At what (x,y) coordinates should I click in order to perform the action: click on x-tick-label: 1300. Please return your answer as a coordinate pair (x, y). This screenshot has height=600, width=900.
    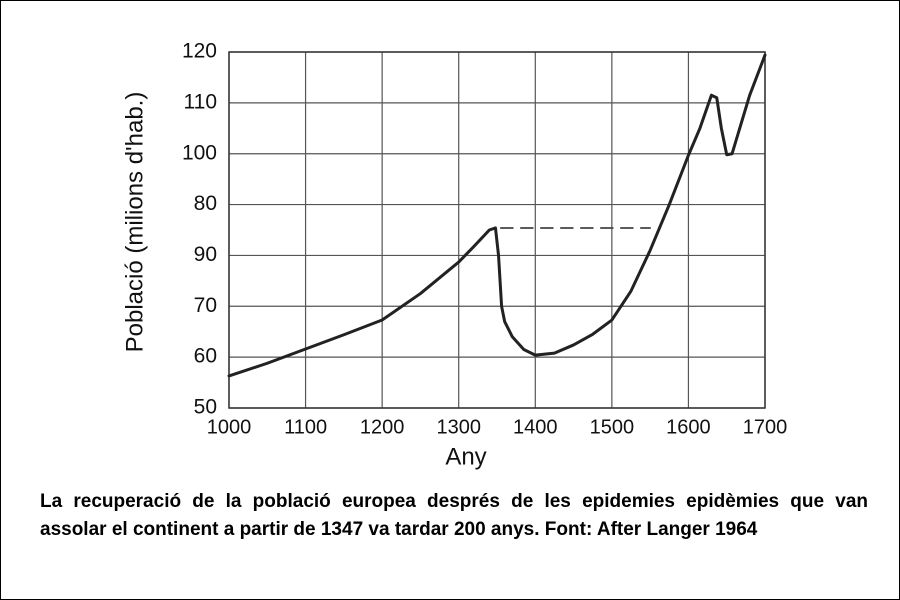
    Looking at the image, I should click on (458, 427).